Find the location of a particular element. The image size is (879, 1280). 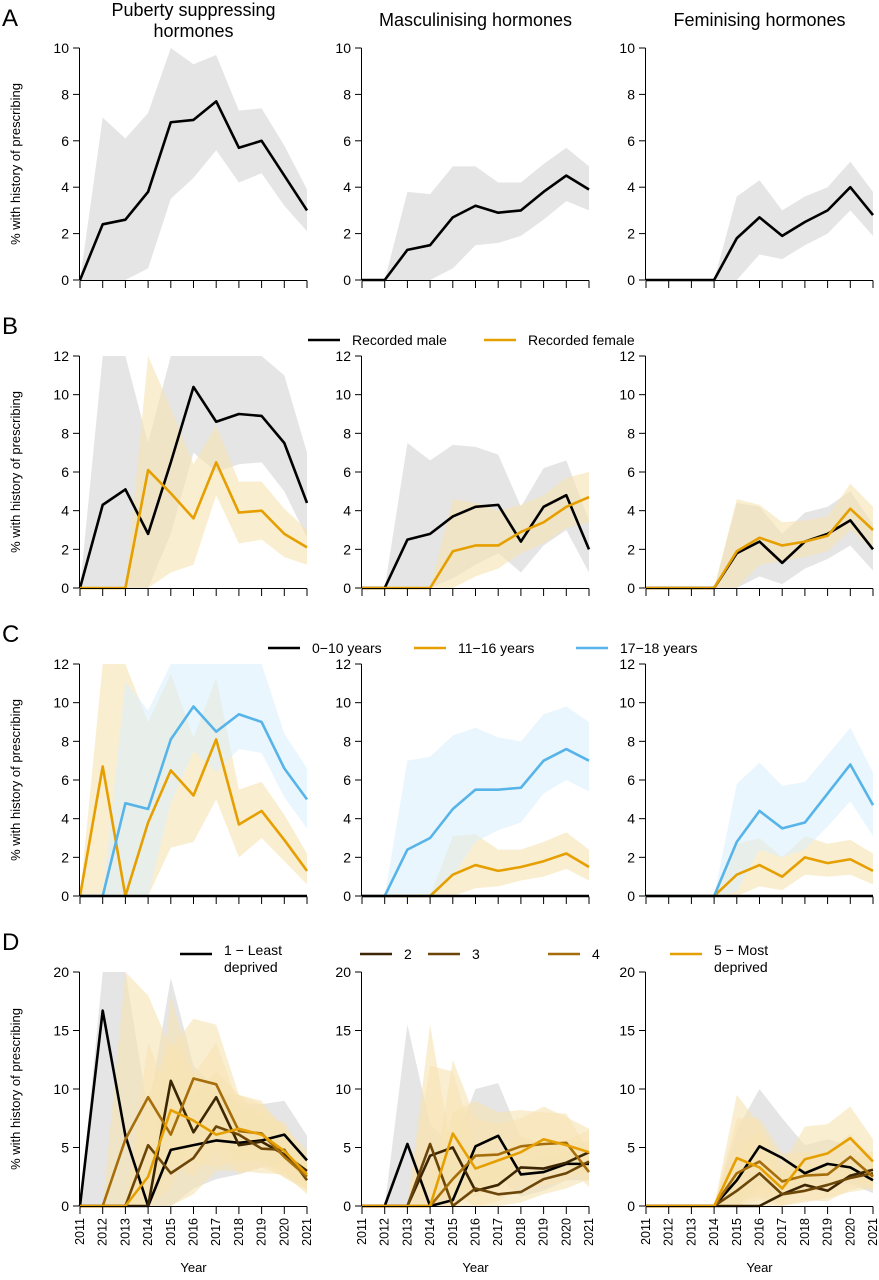

panel-A-2: 0 2 4 6 8 10 is located at coordinates (462, 164).